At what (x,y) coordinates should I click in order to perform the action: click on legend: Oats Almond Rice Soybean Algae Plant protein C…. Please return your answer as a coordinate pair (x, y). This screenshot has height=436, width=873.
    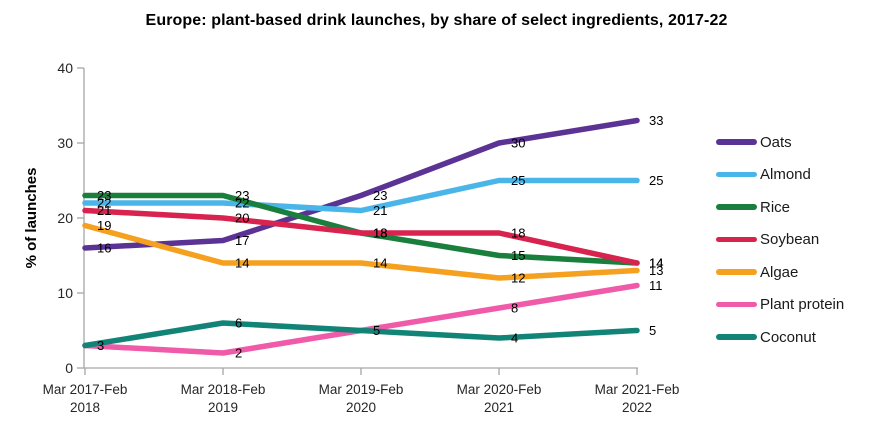
    Looking at the image, I should click on (780, 245).